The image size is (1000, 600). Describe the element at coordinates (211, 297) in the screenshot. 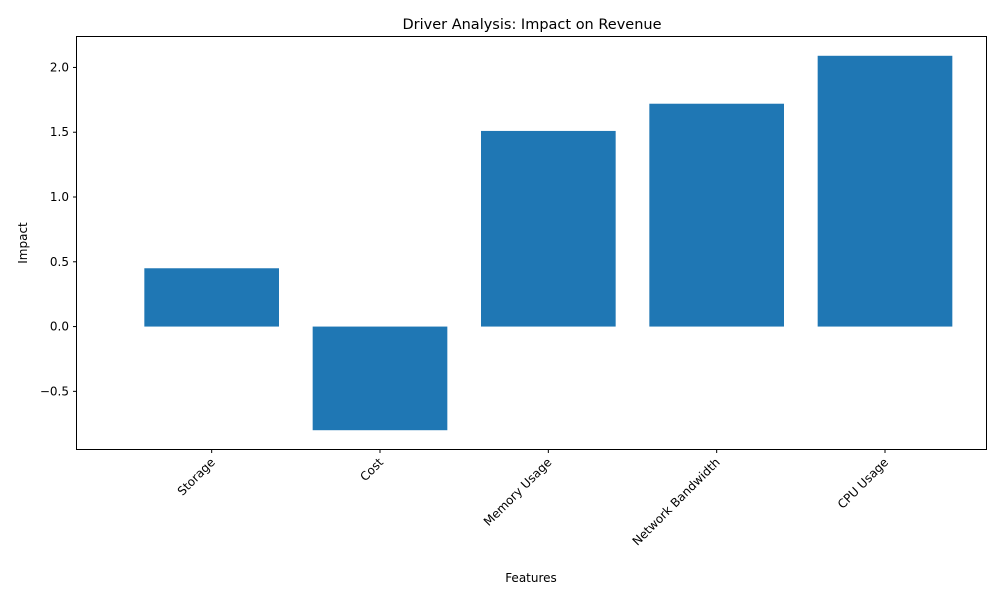

I see `bar-storage` at that location.